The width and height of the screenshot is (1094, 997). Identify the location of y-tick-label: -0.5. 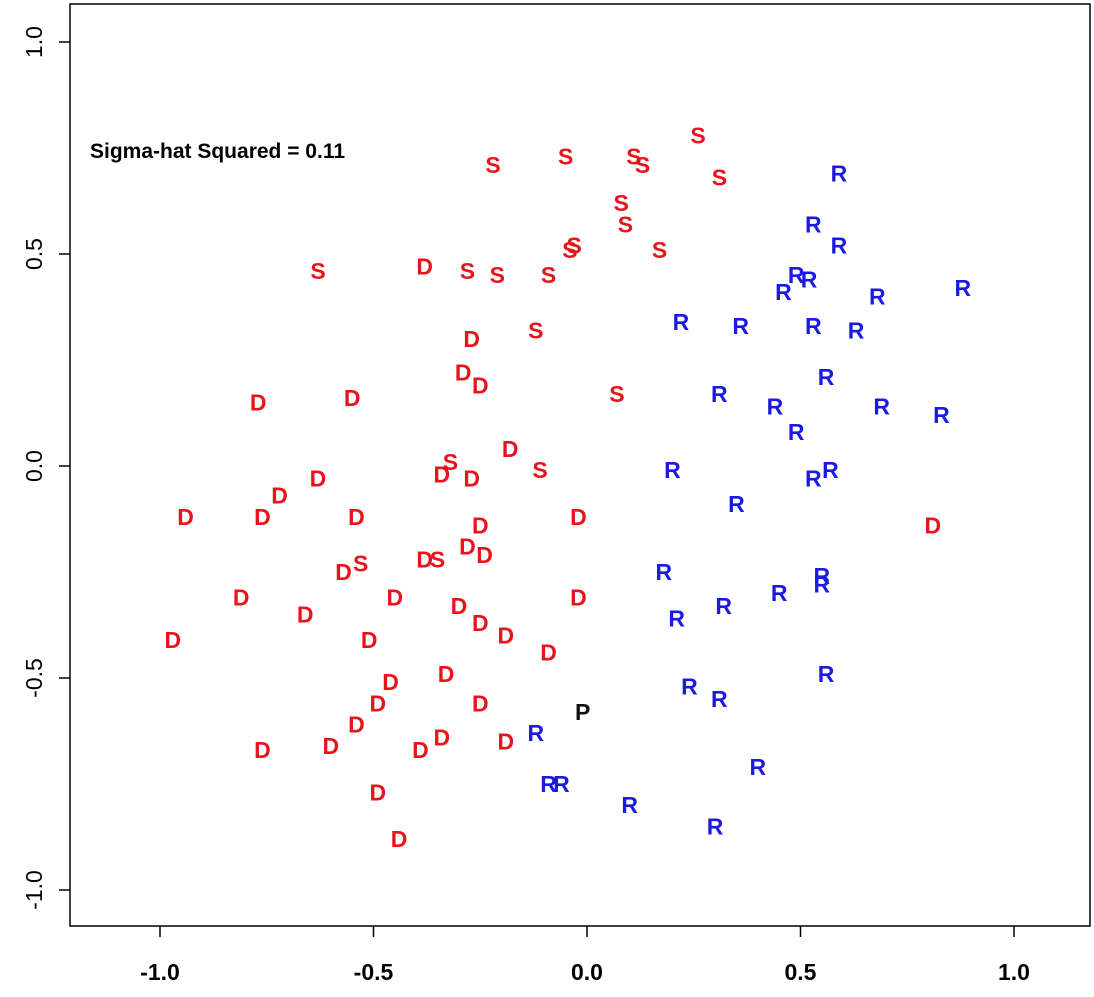
(34, 678).